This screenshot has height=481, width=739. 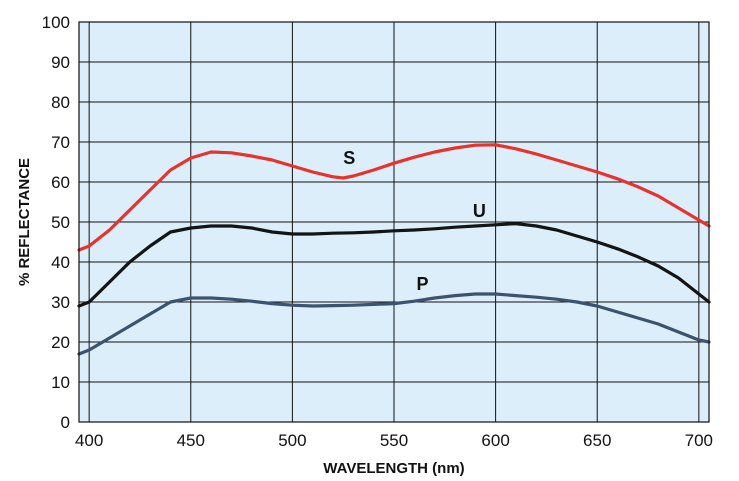 What do you see at coordinates (495, 440) in the screenshot?
I see `x-tick-label: 600` at bounding box center [495, 440].